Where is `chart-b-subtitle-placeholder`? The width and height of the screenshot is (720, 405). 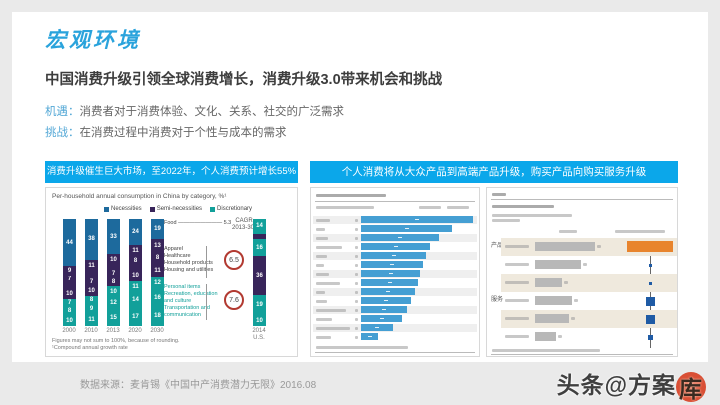 chart-b-subtitle-placeholder is located at coordinates (345, 207).